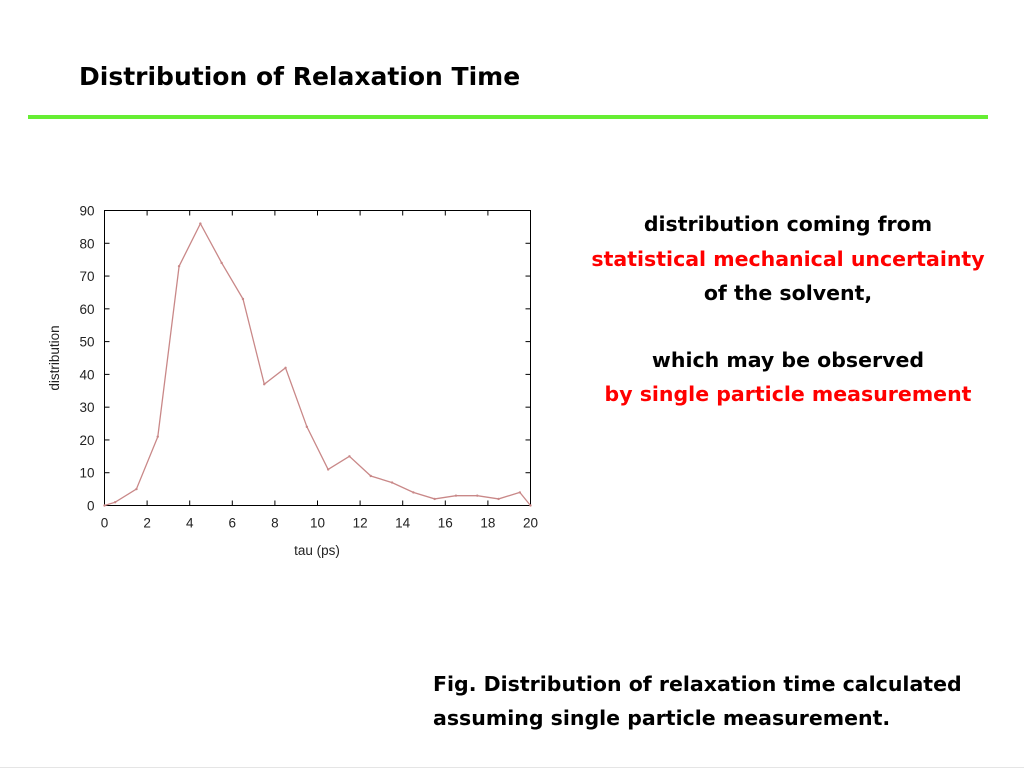  I want to click on x-tick-label: 12, so click(360, 523).